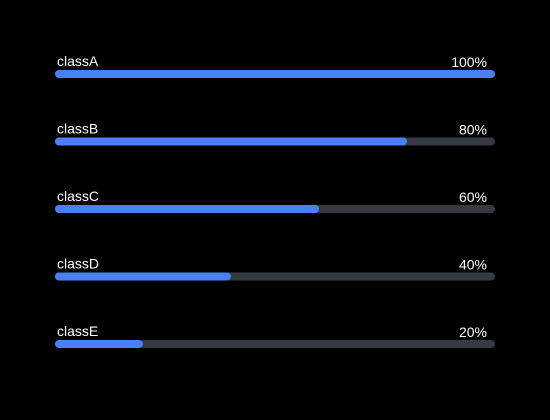 This screenshot has height=420, width=550. What do you see at coordinates (77, 129) in the screenshot?
I see `category-label: classB` at bounding box center [77, 129].